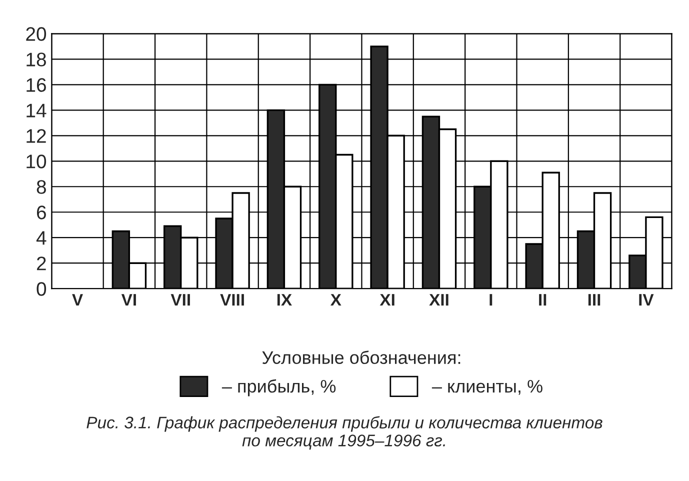  Describe the element at coordinates (361, 357) in the screenshot. I see `legend-title: Условные обозначения:` at that location.